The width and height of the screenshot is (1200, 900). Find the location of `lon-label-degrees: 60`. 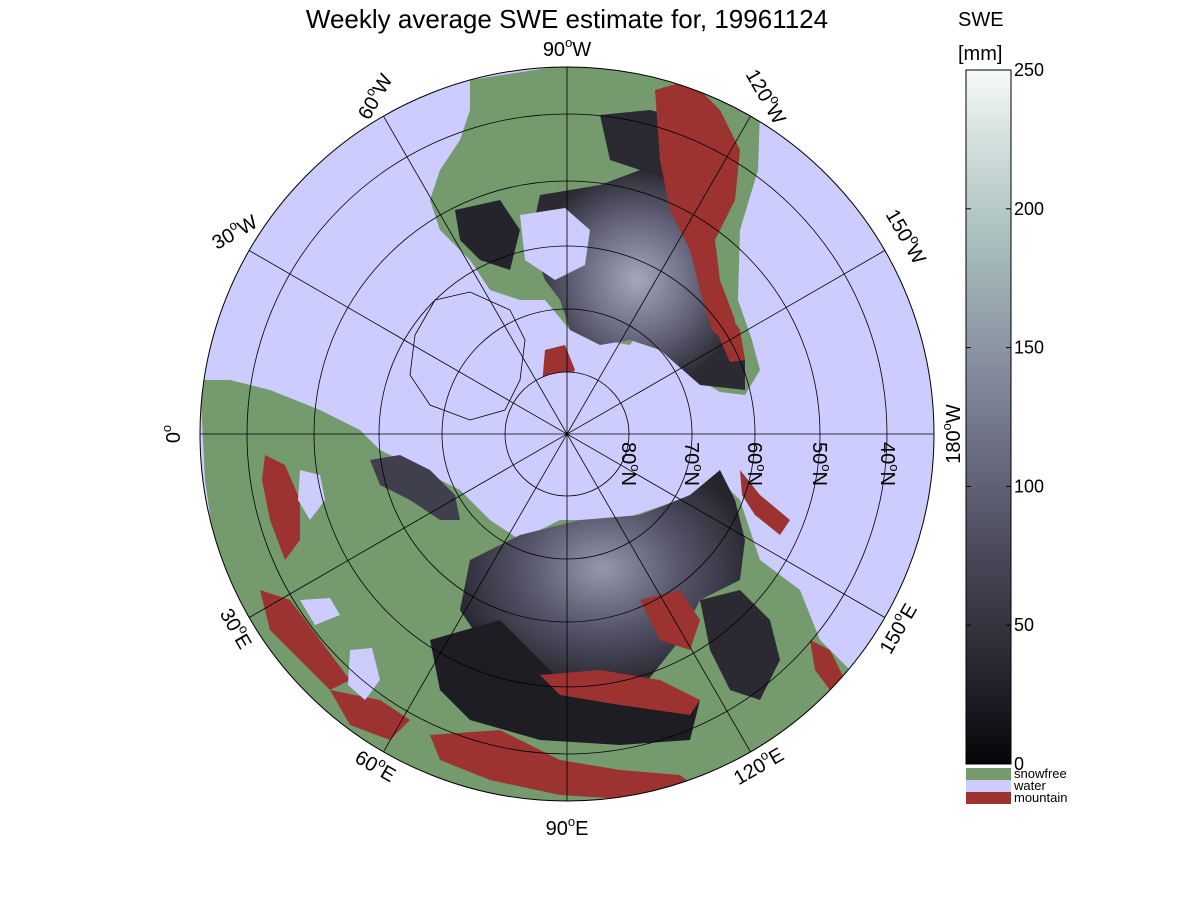

lon-label-degrees: 60 is located at coordinates (366, 762).